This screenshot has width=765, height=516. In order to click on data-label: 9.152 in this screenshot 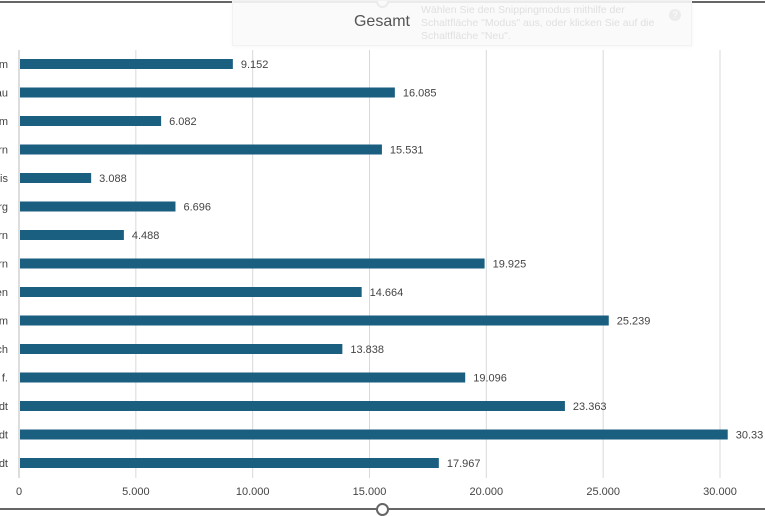, I will do `click(255, 65)`.